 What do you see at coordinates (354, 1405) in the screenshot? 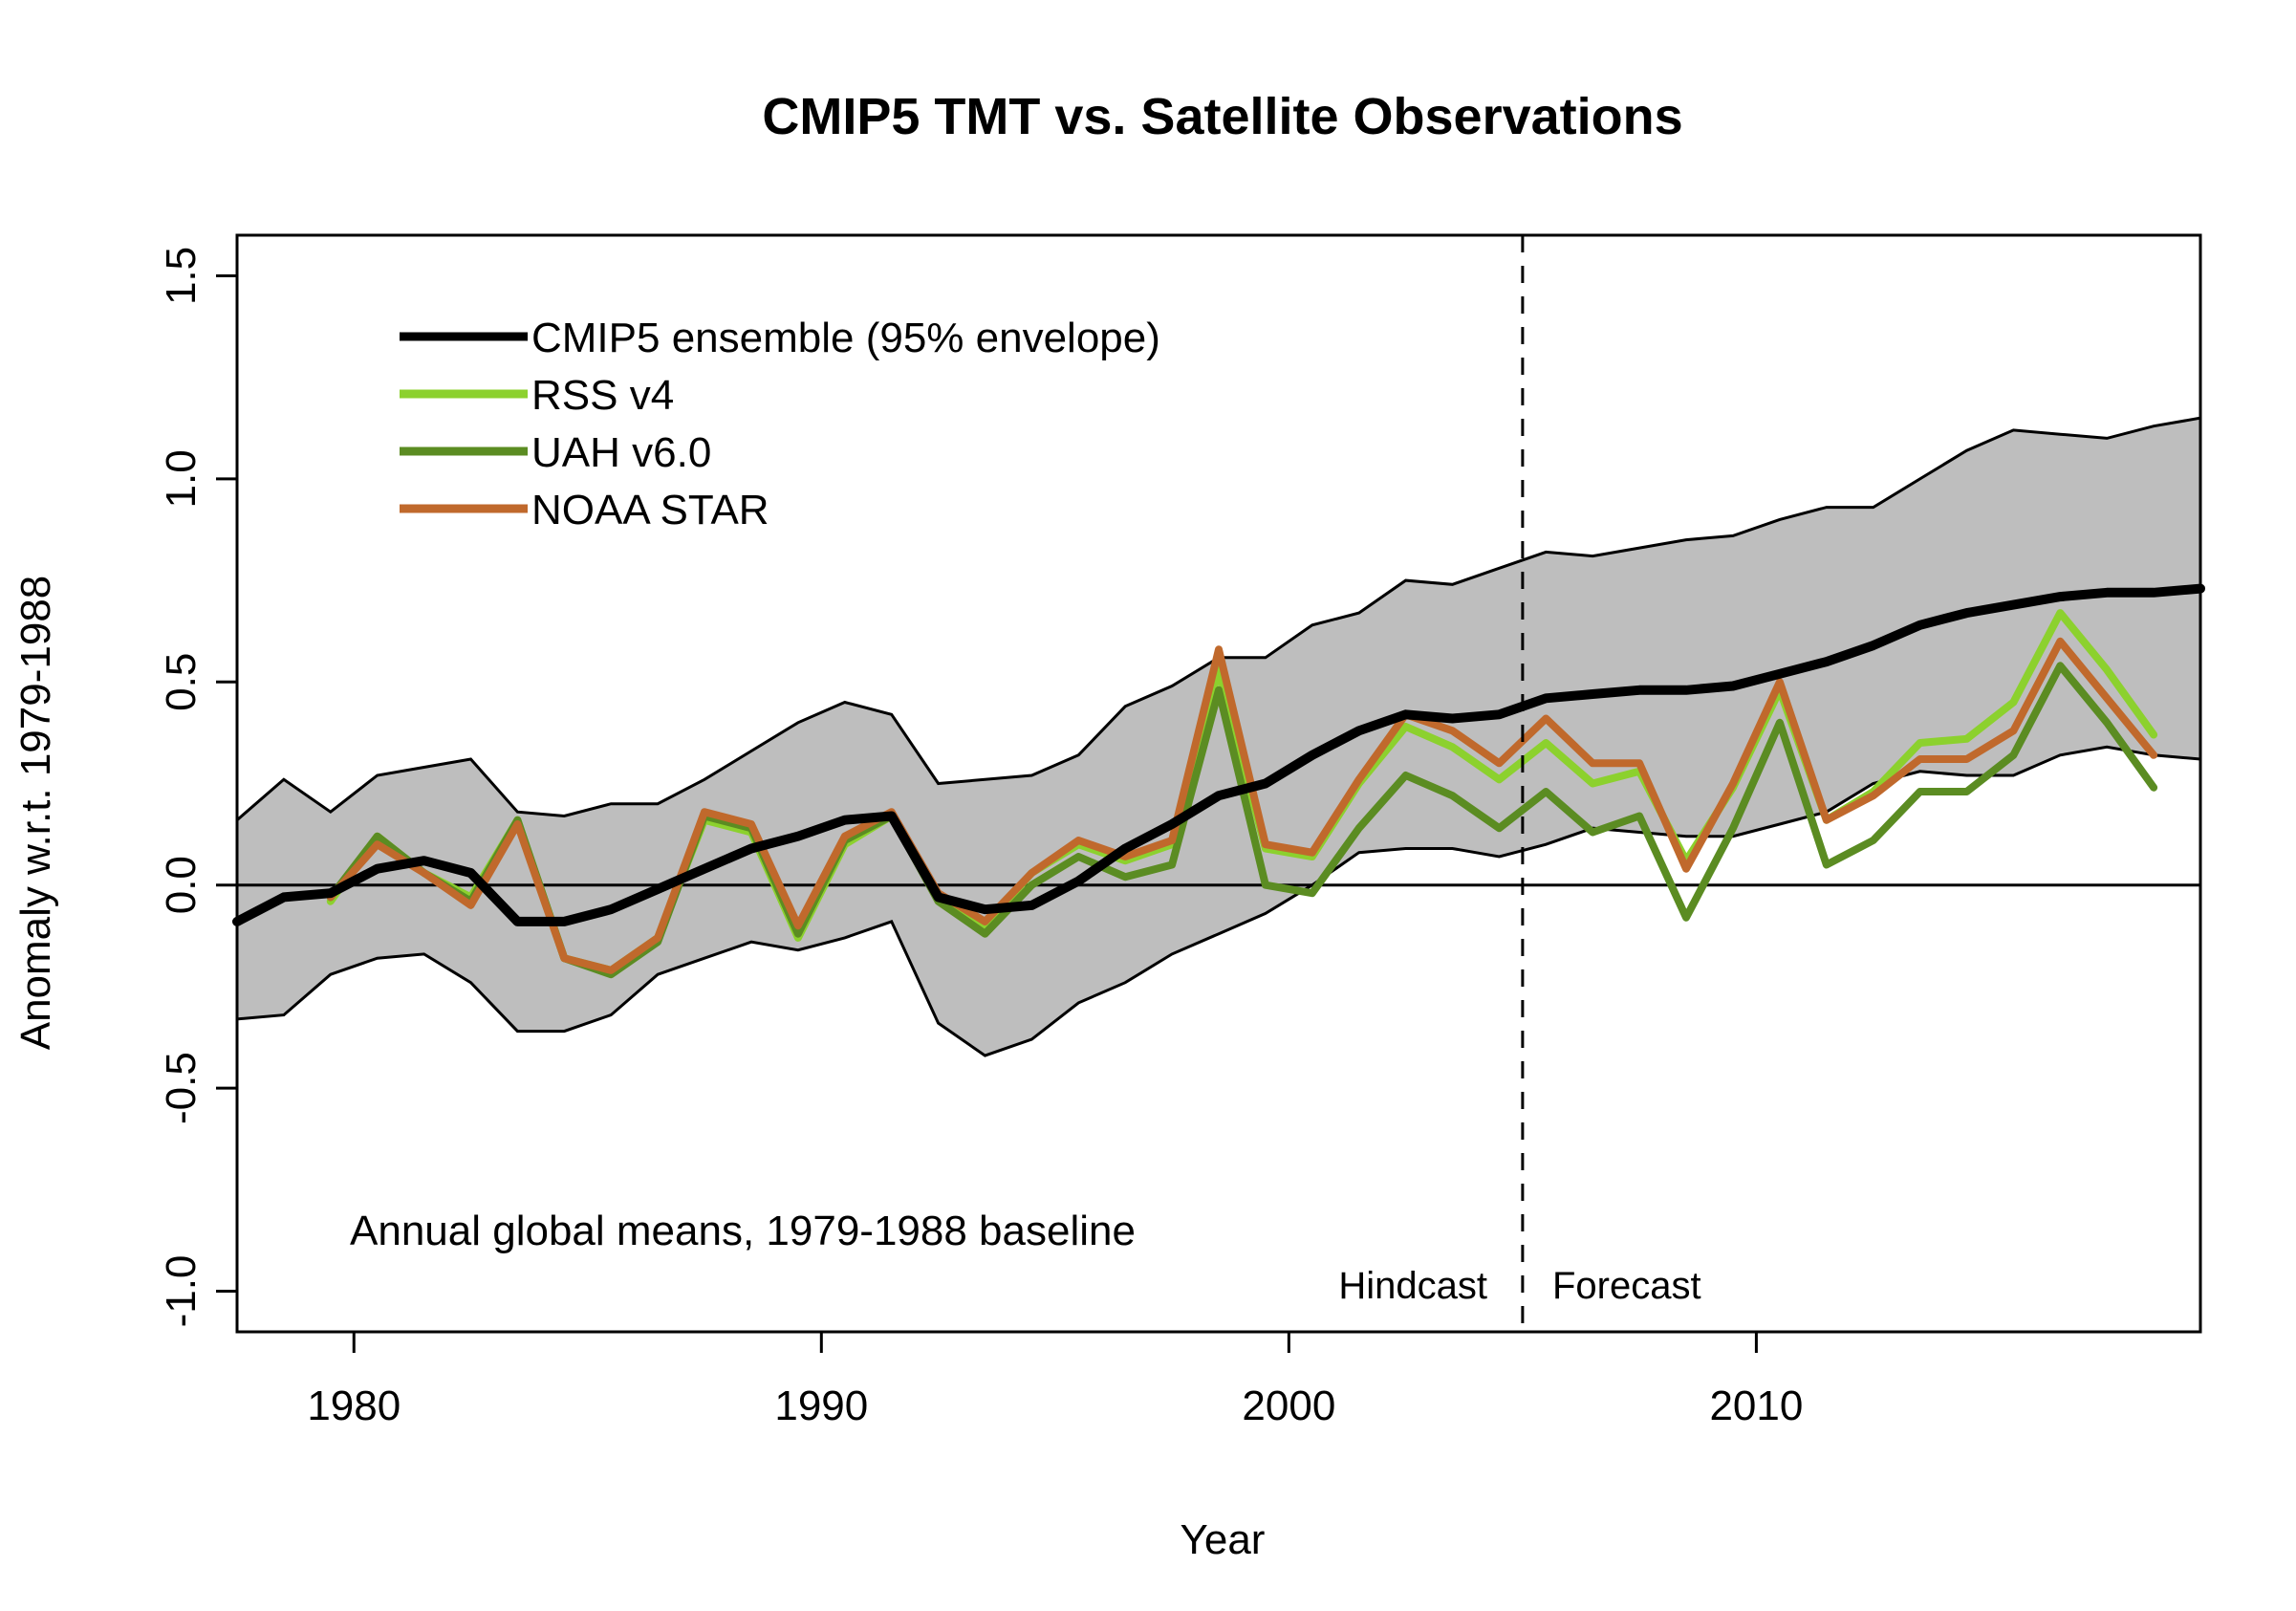
I see `x-tick-label: 1980` at bounding box center [354, 1405].